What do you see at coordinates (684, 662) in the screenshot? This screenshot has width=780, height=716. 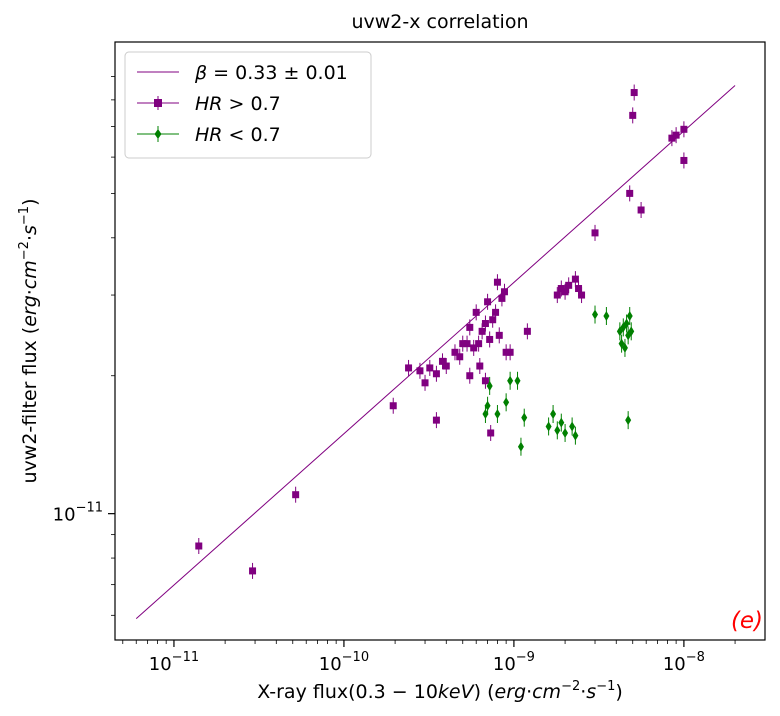 I see `x-tick-label: 10⁻⁸` at bounding box center [684, 662].